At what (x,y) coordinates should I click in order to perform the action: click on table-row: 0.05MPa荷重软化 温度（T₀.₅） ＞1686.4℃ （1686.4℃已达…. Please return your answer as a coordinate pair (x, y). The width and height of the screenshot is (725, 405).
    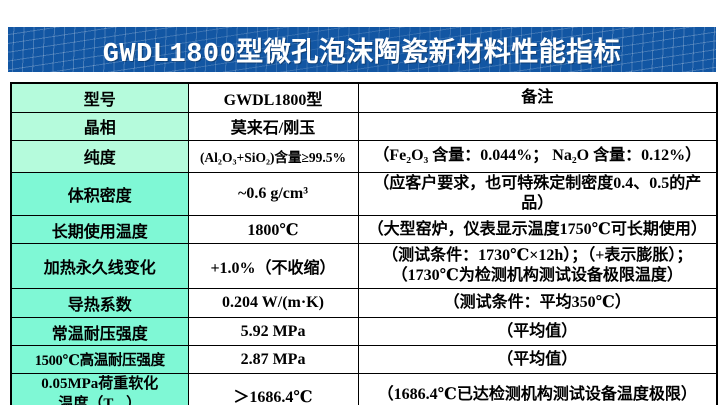
    Looking at the image, I should click on (364, 389).